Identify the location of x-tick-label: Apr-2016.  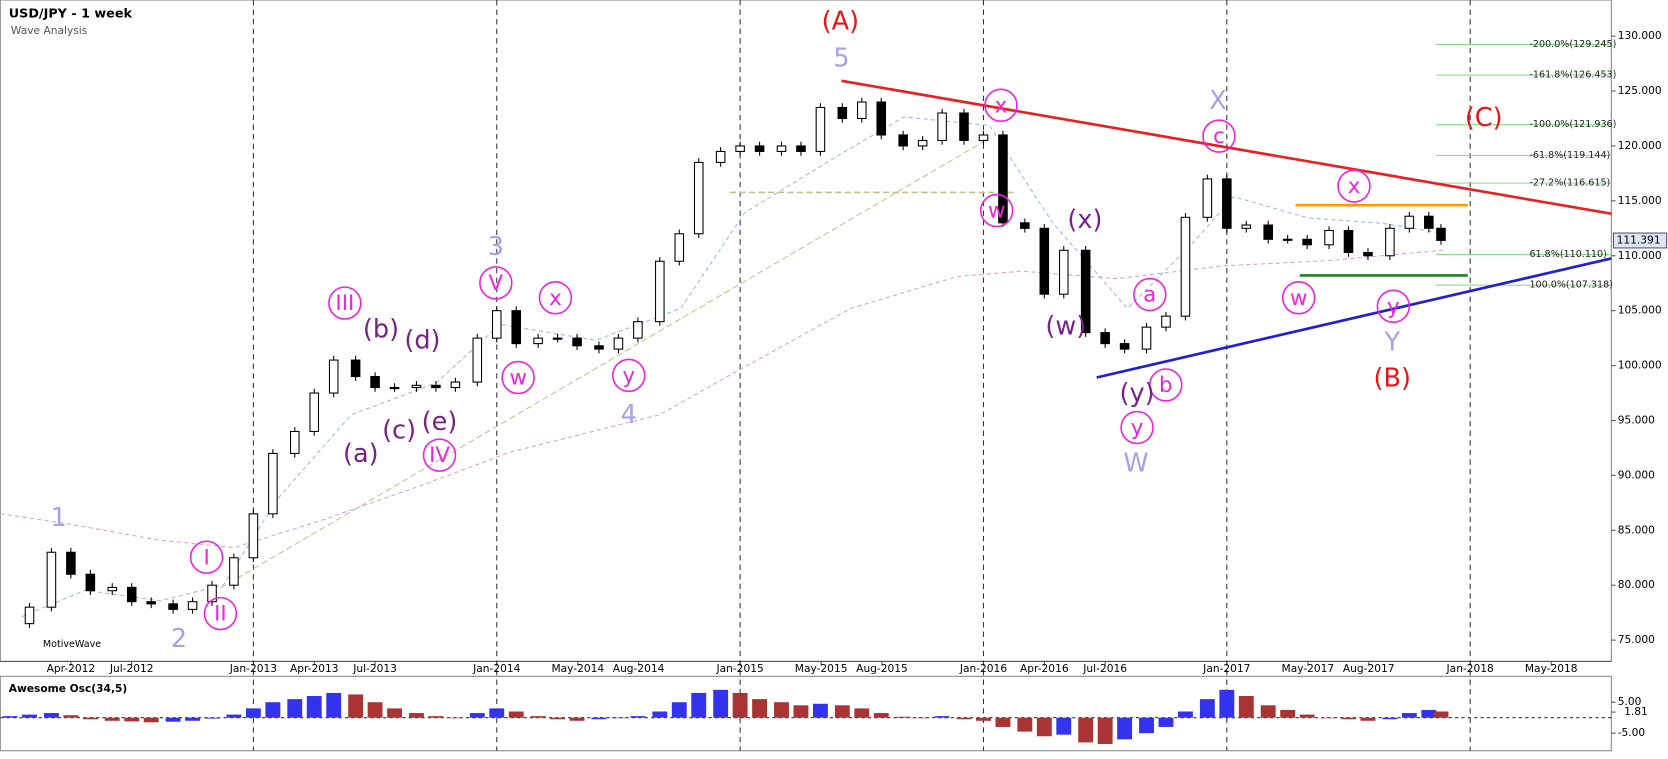
(1044, 668).